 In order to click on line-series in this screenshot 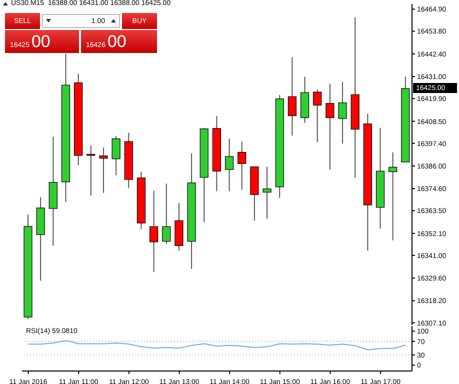, I will do `click(217, 345)`.